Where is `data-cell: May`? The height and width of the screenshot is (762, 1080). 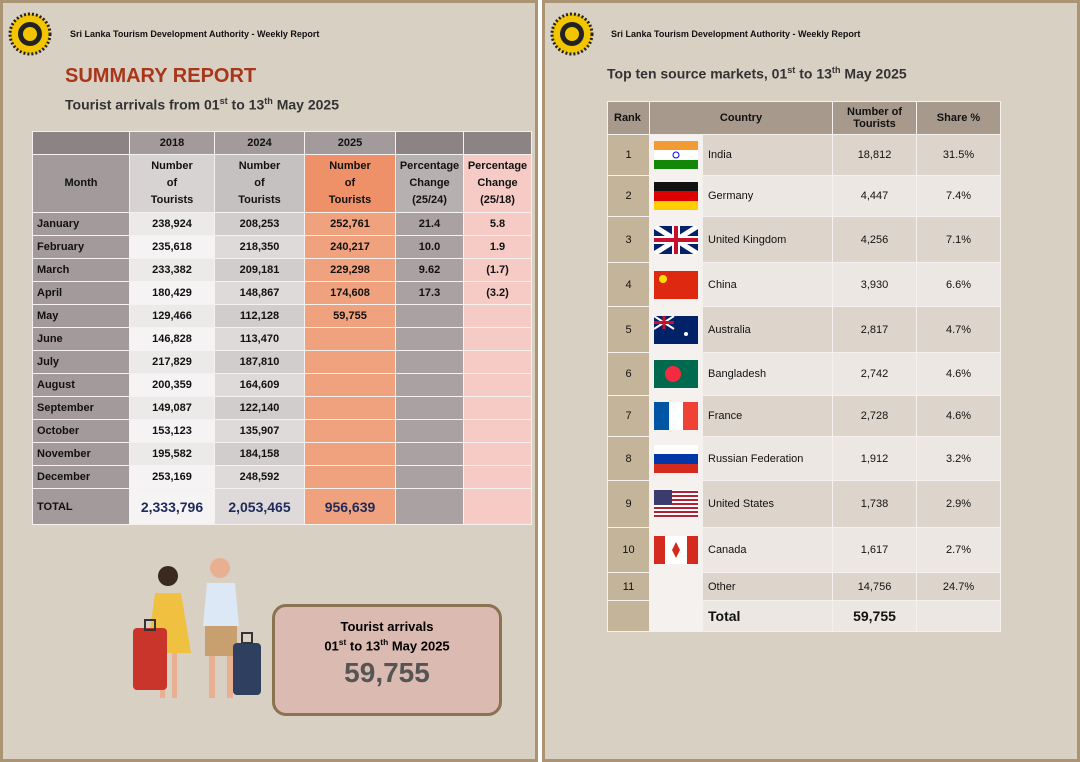
data-cell: May is located at coordinates (81, 316).